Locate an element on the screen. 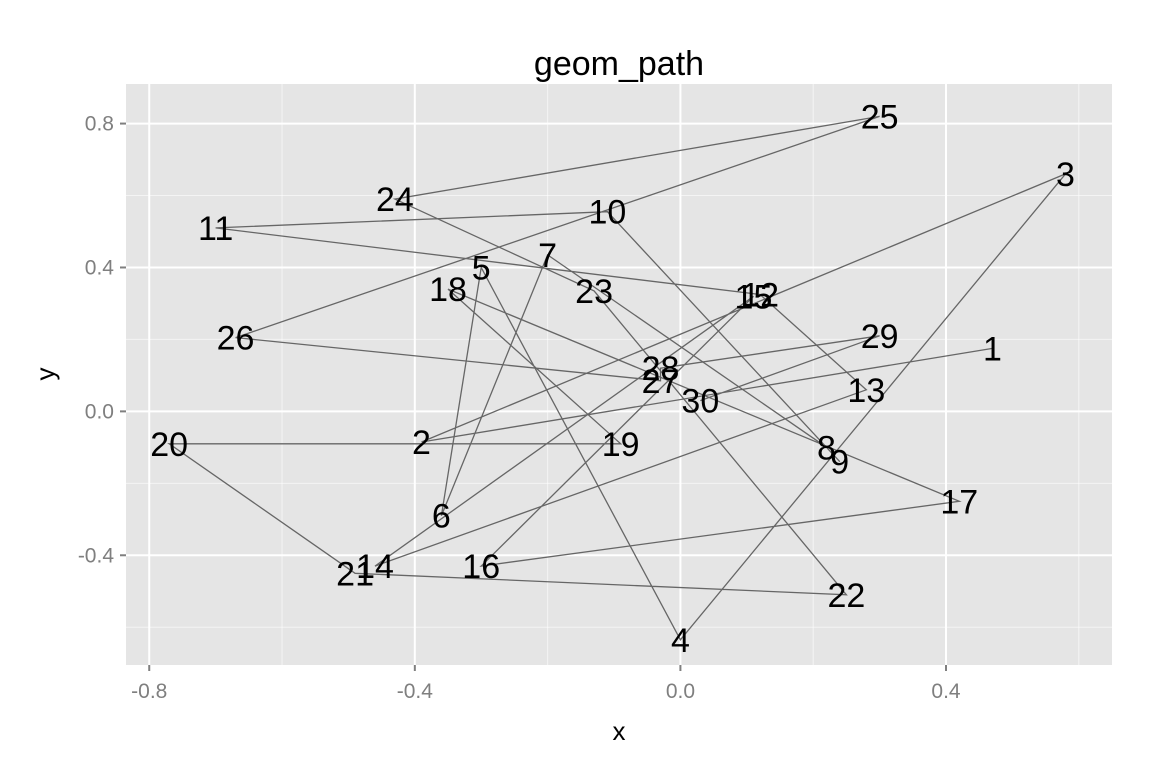 Image resolution: width=1152 pixels, height=768 pixels. point-label: 19 is located at coordinates (621, 445).